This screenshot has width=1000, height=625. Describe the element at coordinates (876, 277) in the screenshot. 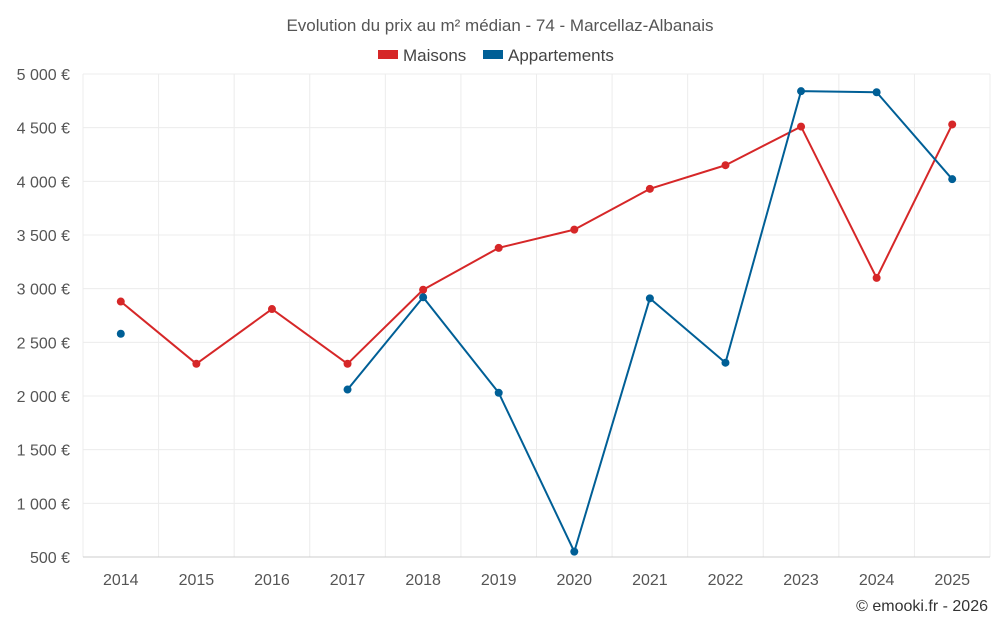

I see `data-point-maisons-2024` at that location.